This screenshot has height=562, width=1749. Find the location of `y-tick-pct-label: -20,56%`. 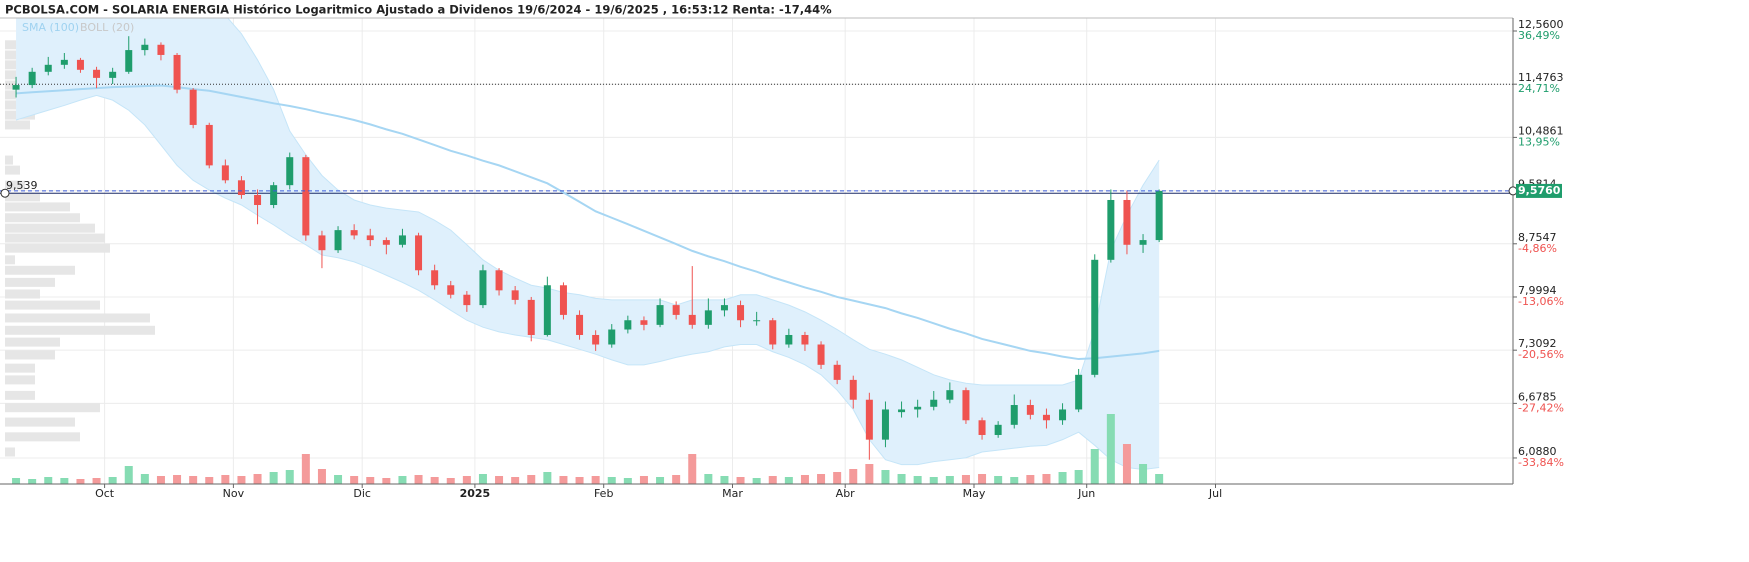

y-tick-pct-label: -20,56% is located at coordinates (1541, 354).